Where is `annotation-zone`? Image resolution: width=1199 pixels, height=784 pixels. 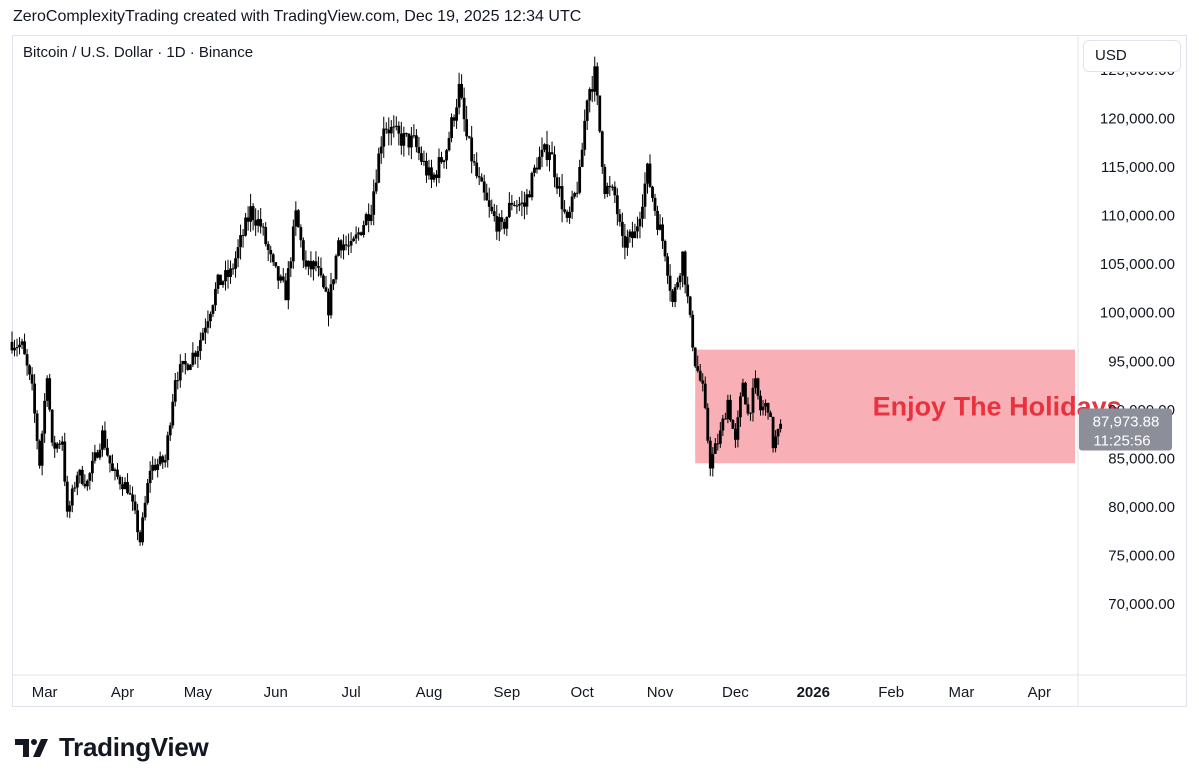 annotation-zone is located at coordinates (885, 406).